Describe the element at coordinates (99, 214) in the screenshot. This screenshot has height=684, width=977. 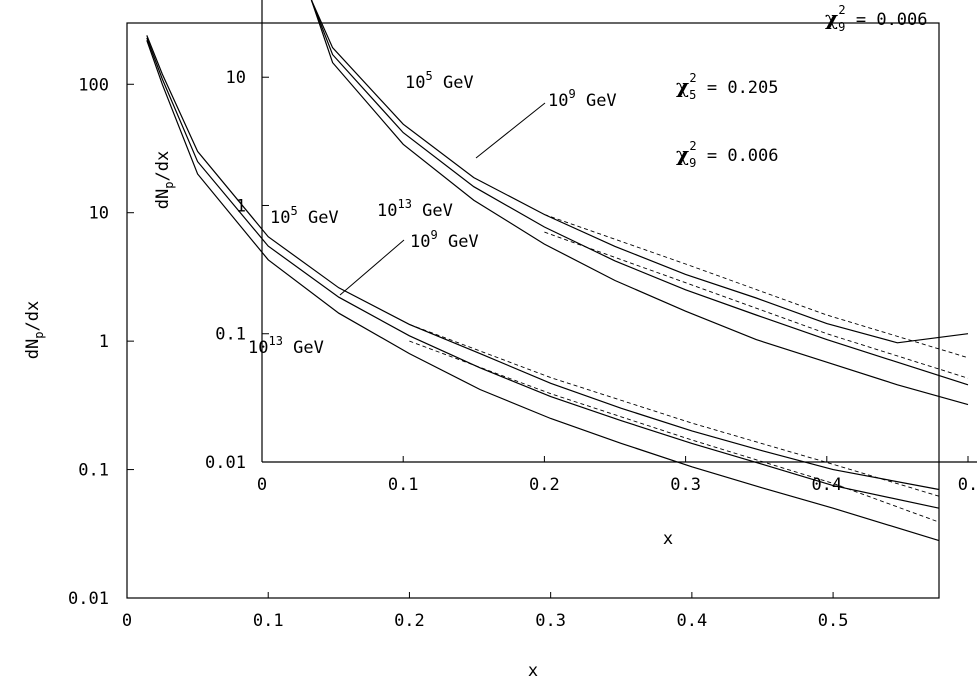
I see `main-y-tick-label: 10` at that location.